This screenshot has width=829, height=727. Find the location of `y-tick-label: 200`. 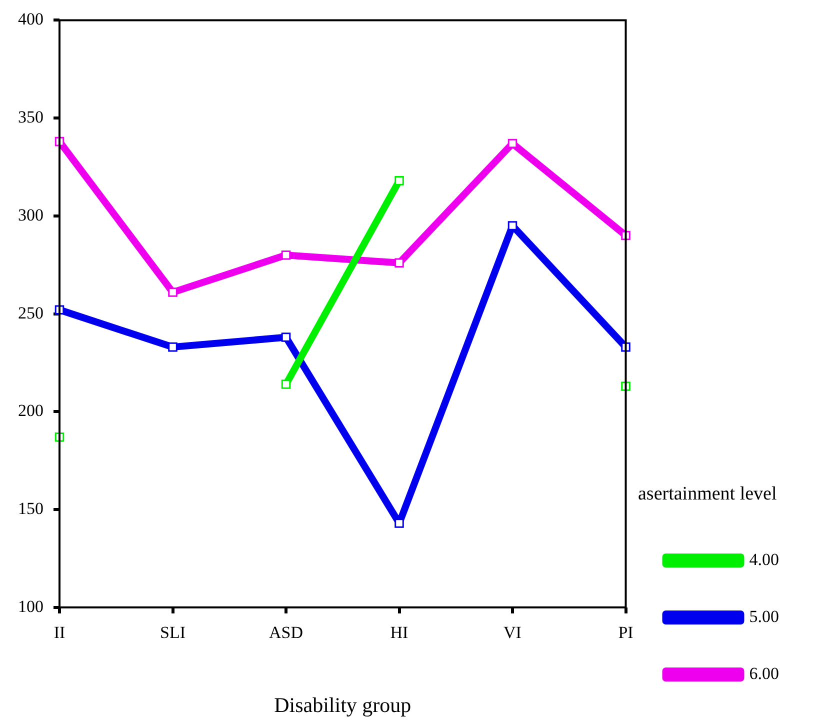

y-tick-label: 200 is located at coordinates (31, 410).